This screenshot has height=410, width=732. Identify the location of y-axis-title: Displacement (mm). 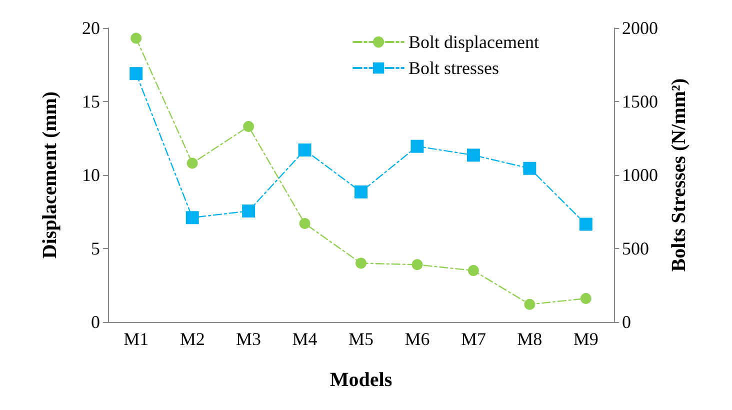
(50, 175).